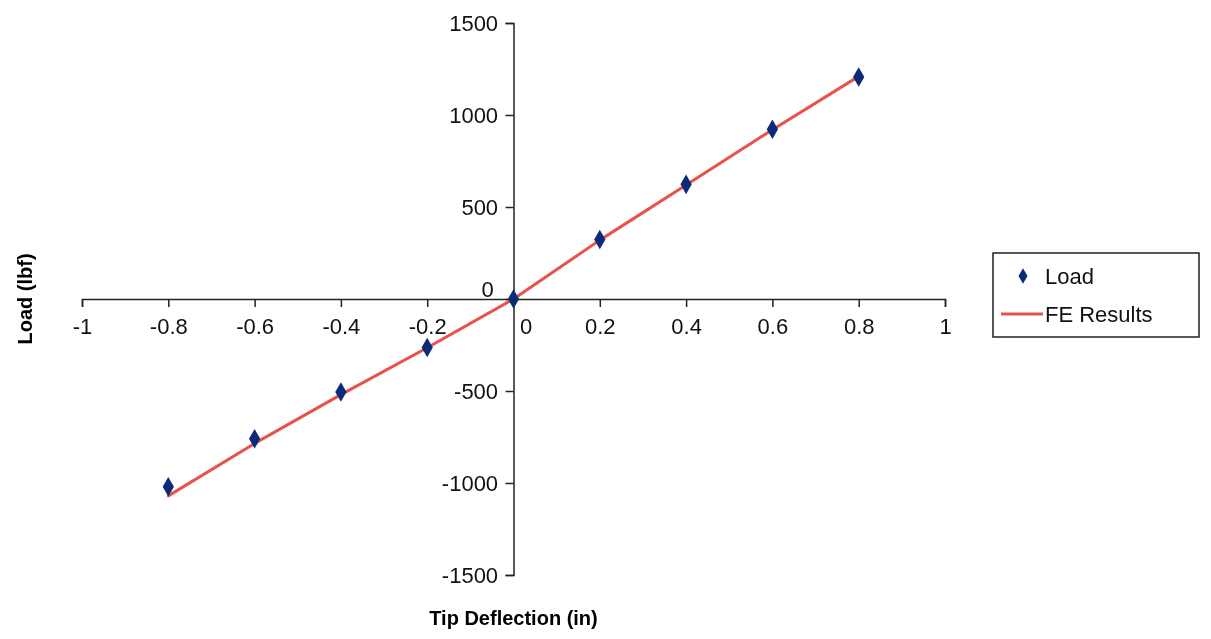 Image resolution: width=1211 pixels, height=639 pixels. What do you see at coordinates (82, 327) in the screenshot?
I see `x-tick-label: -1` at bounding box center [82, 327].